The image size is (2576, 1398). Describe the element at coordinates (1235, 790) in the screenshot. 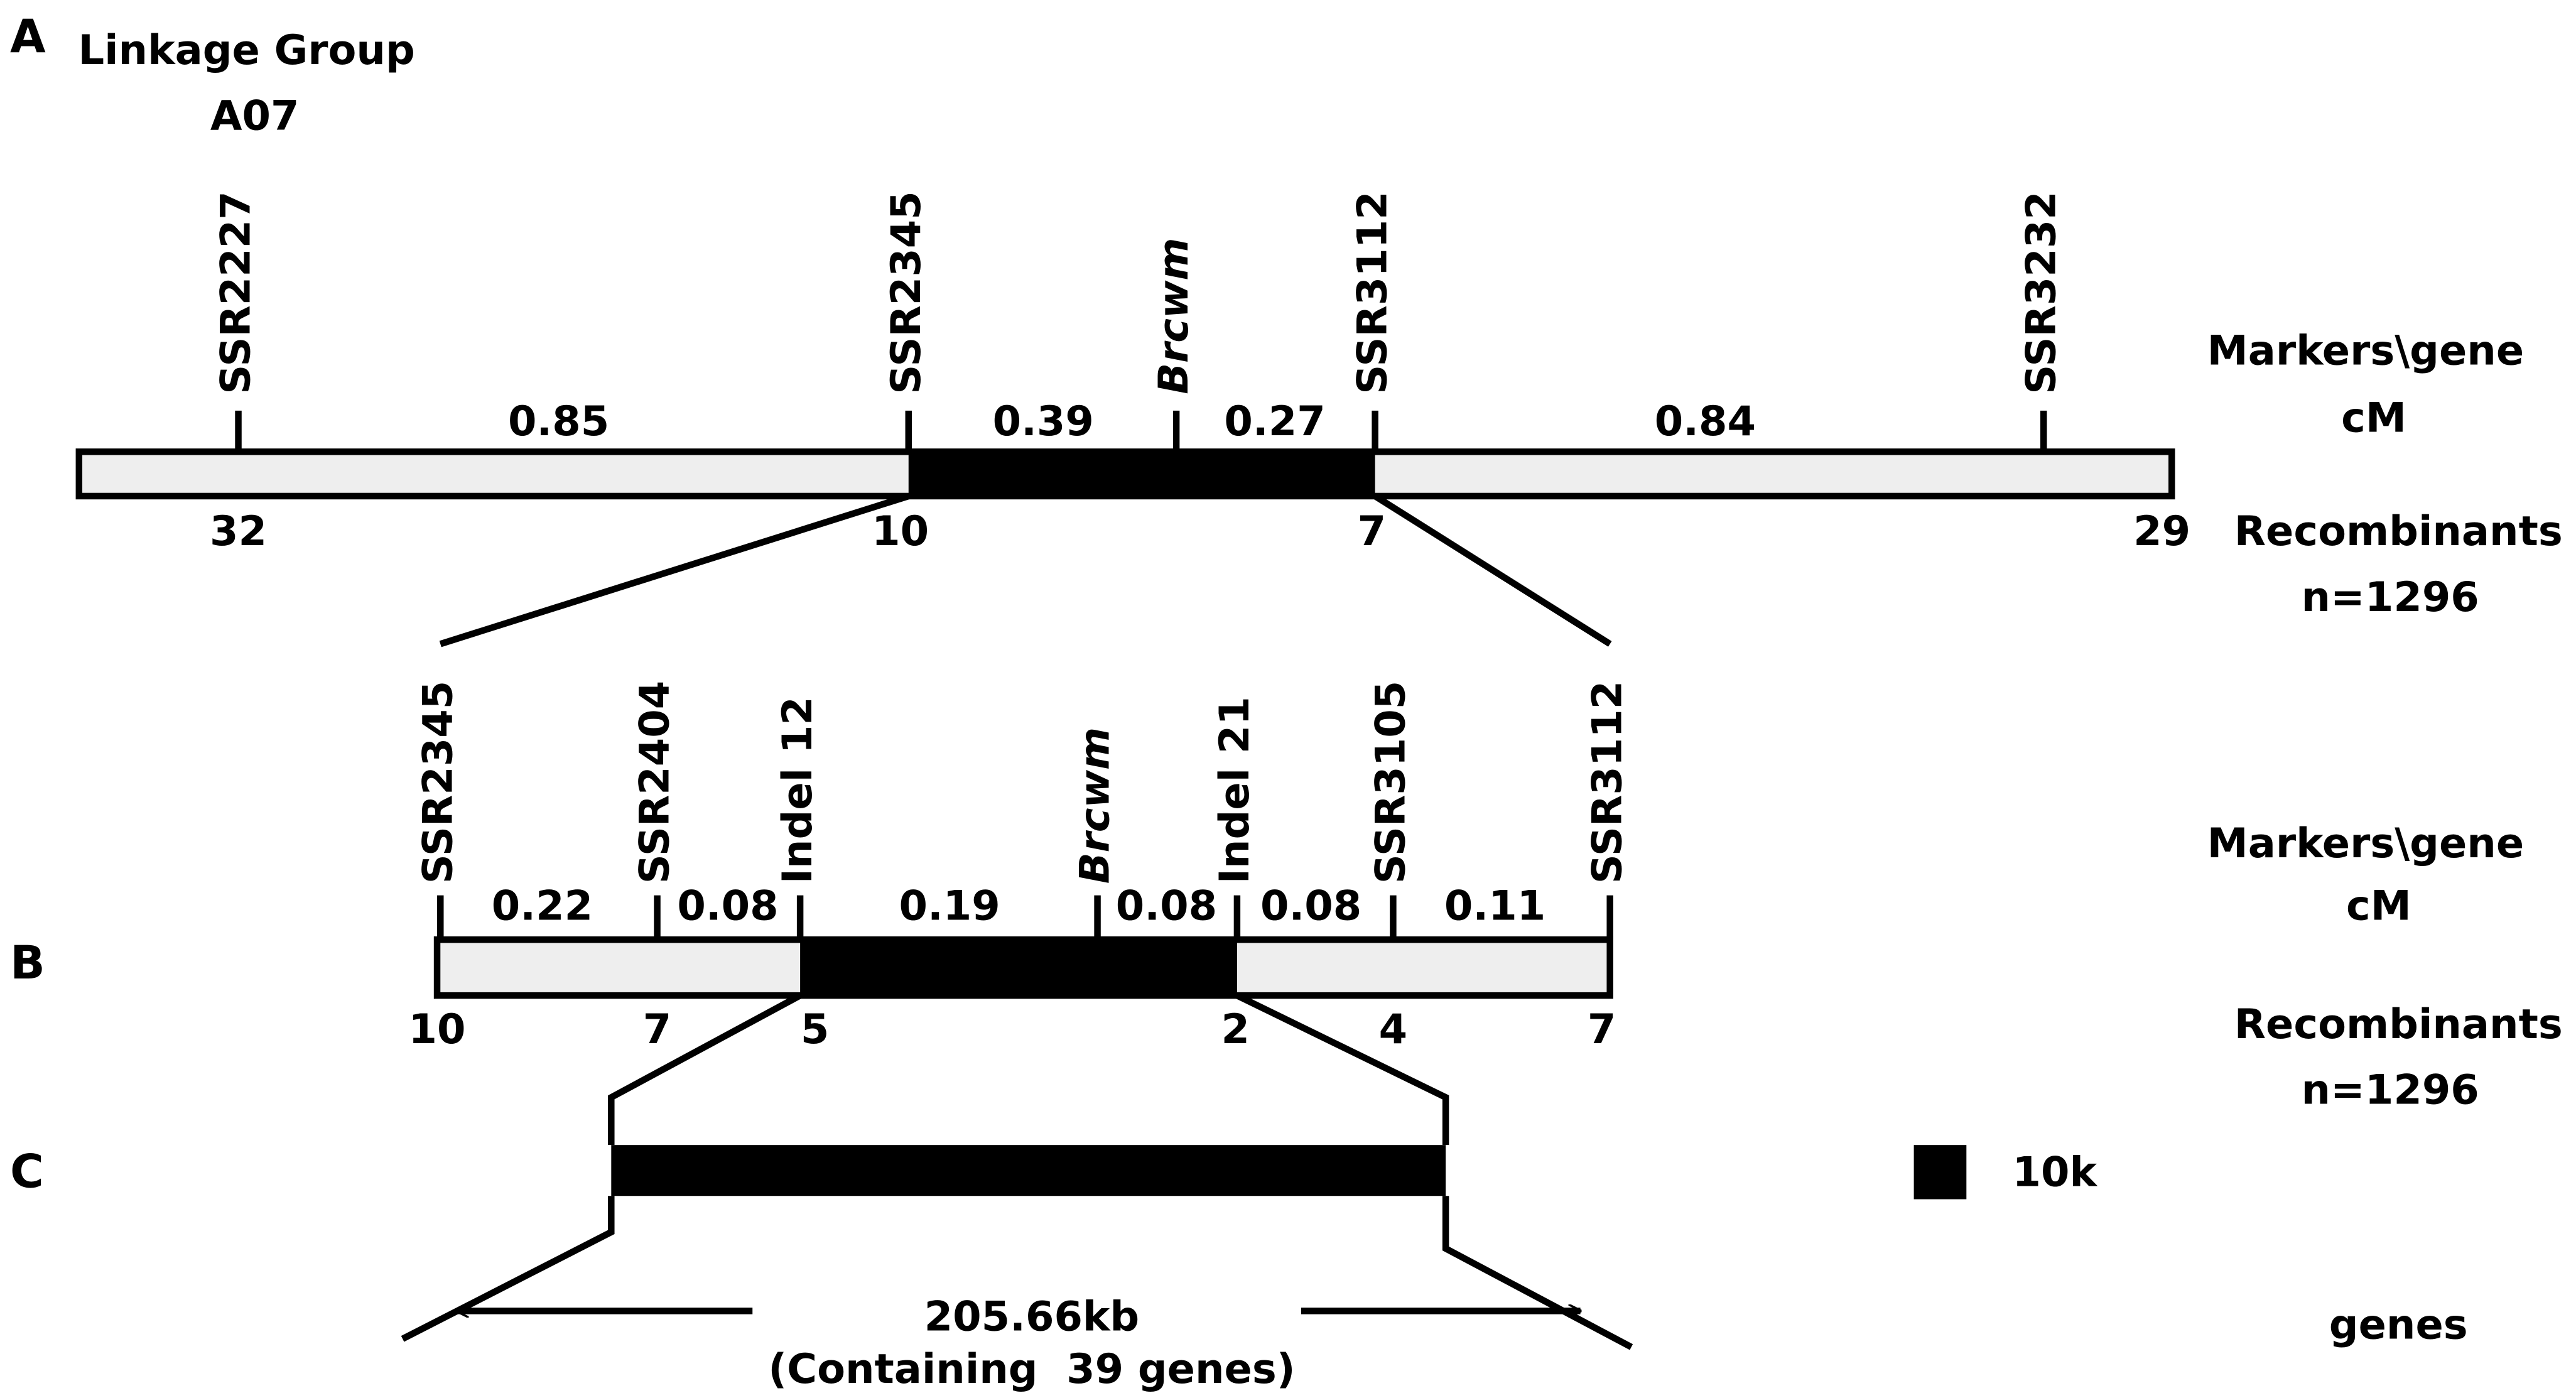

I see `marker-label: Indel 21` at that location.